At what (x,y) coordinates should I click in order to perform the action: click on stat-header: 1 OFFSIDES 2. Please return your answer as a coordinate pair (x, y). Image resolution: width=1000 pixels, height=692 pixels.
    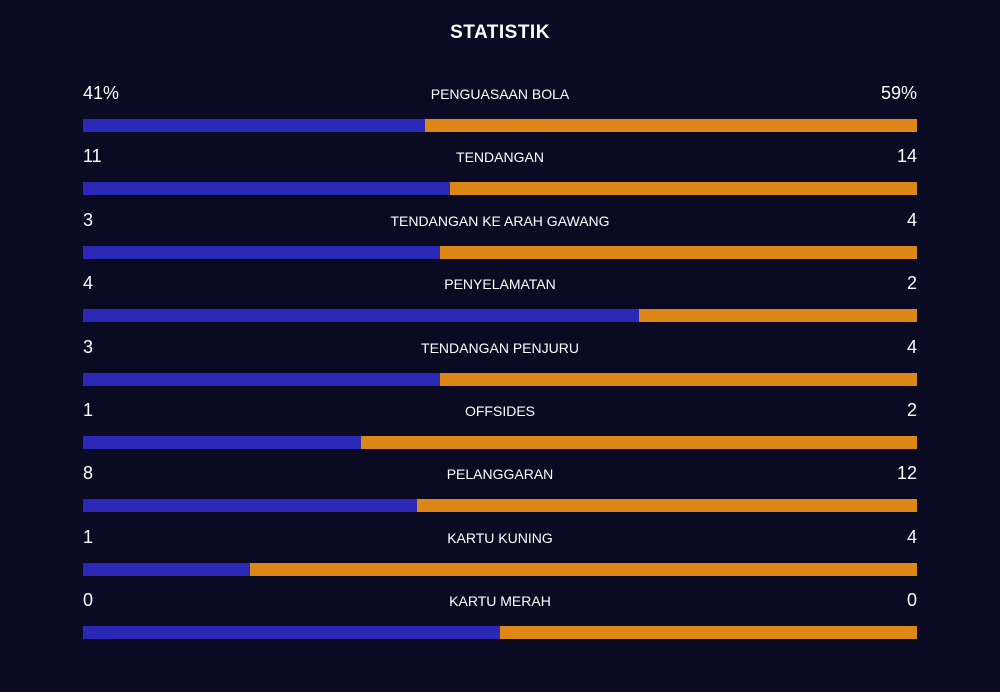
    Looking at the image, I should click on (500, 410).